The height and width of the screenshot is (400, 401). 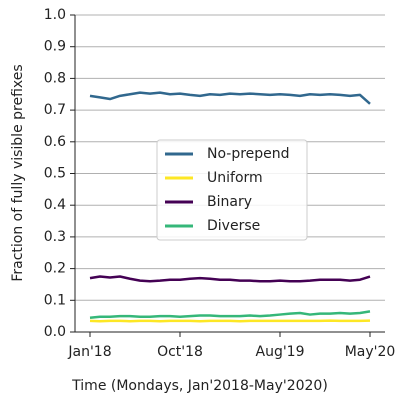 I want to click on y-tick-label: 0.9, so click(x=55, y=47).